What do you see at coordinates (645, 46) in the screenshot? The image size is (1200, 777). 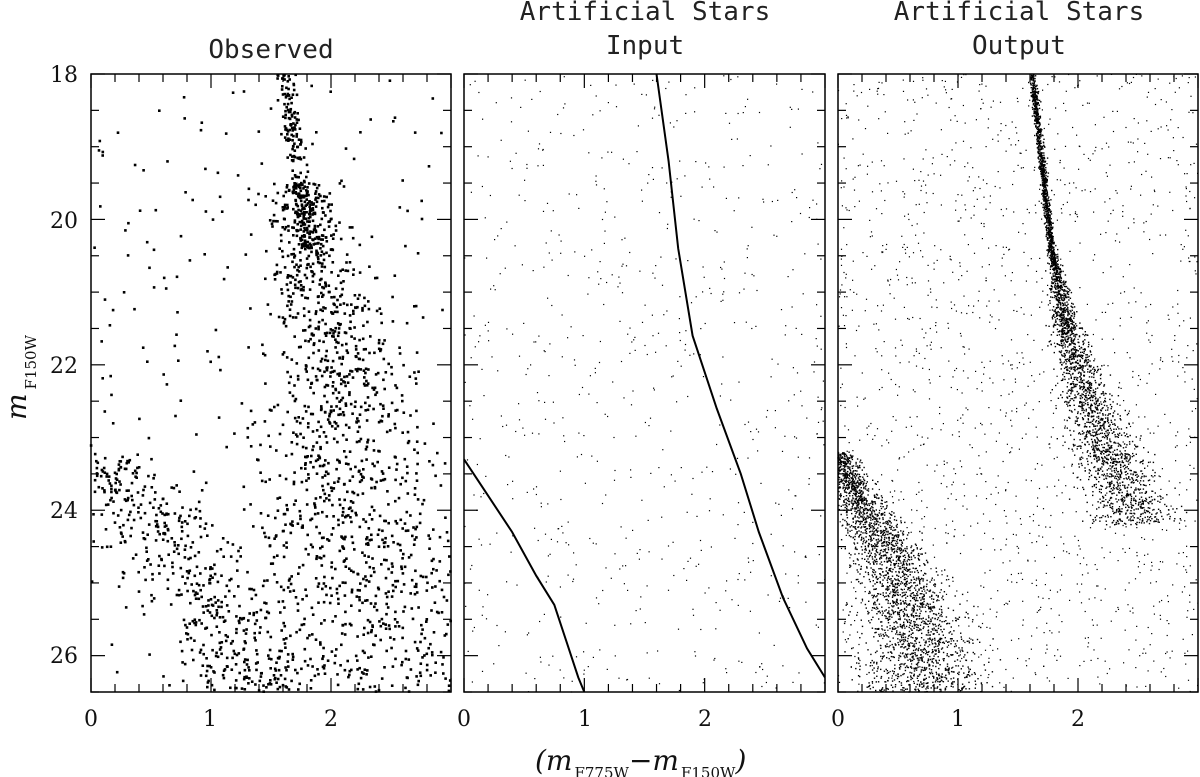 I see `panel-title-input-line2: Input` at bounding box center [645, 46].